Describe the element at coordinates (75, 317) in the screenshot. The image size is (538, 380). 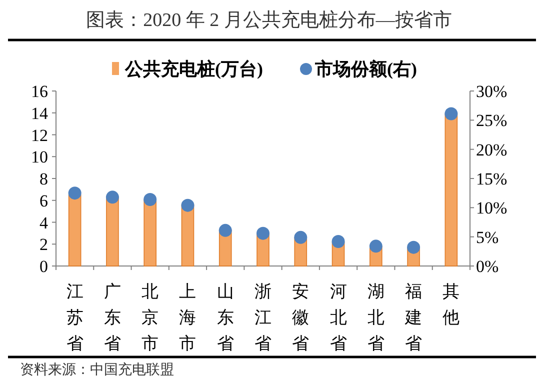
I see `x-tick-label: 江苏省` at that location.